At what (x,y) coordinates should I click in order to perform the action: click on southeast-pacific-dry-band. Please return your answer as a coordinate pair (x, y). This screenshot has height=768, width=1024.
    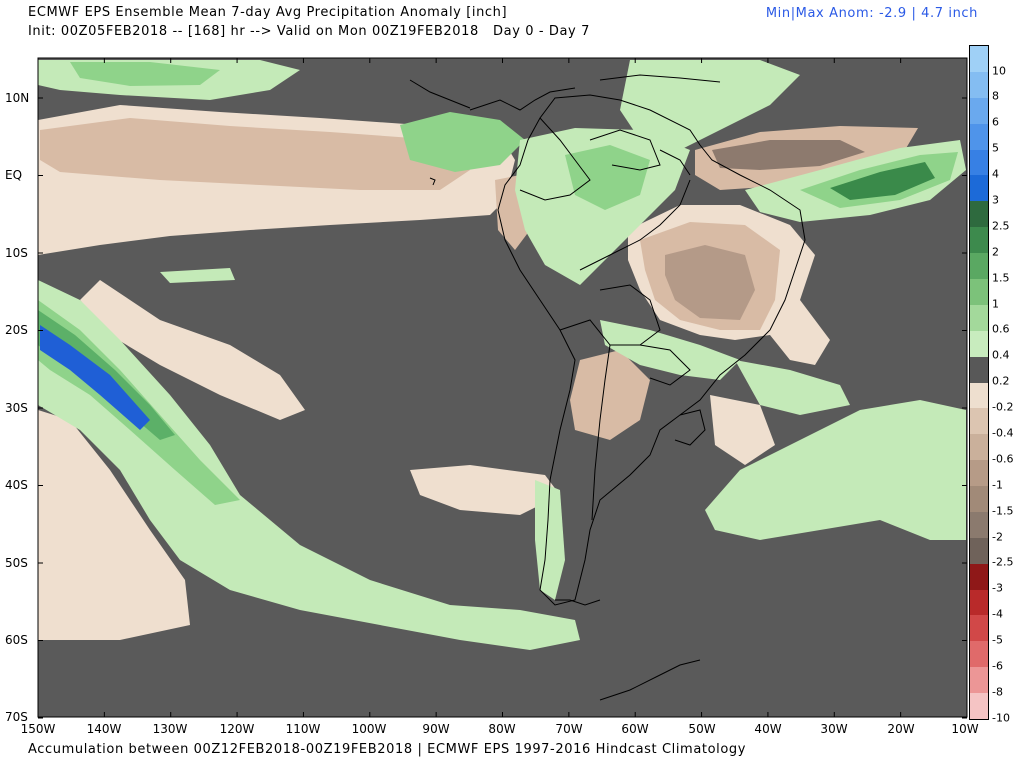
    Looking at the image, I should click on (485, 490).